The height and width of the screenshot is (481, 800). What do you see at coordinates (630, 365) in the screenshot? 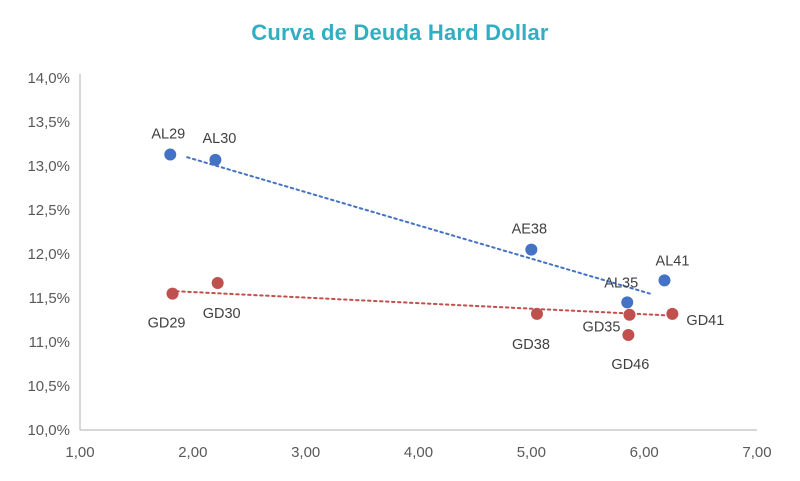
I see `data-label-GD46: GD46` at bounding box center [630, 365].